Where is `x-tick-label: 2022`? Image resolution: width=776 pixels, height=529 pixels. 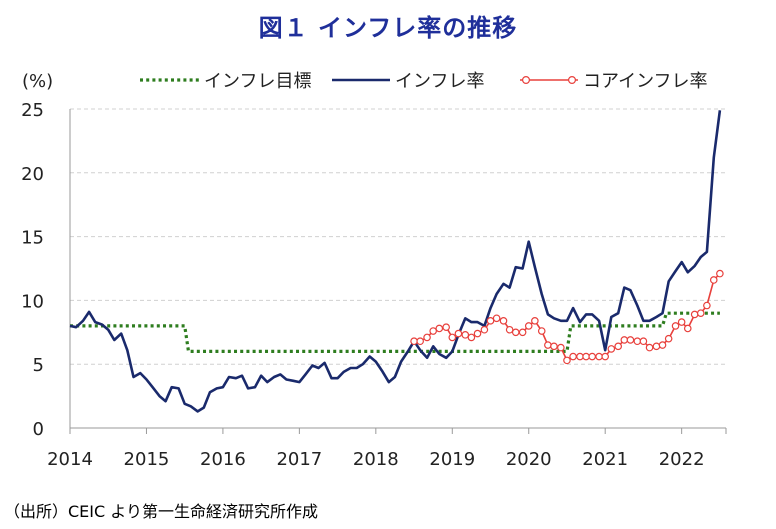 x-tick-label: 2022 is located at coordinates (682, 459).